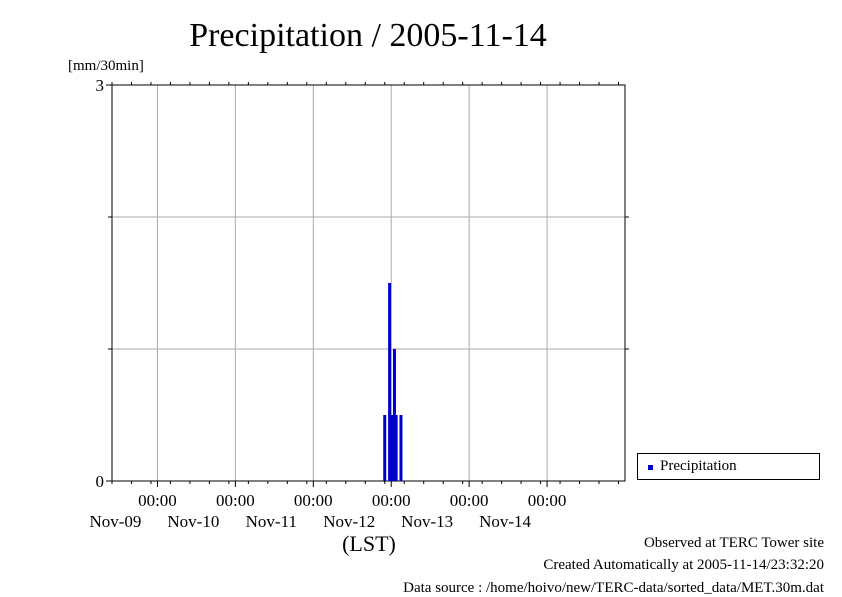 The width and height of the screenshot is (842, 597). What do you see at coordinates (271, 521) in the screenshot?
I see `x-tick-date-label: Nov-11` at bounding box center [271, 521].